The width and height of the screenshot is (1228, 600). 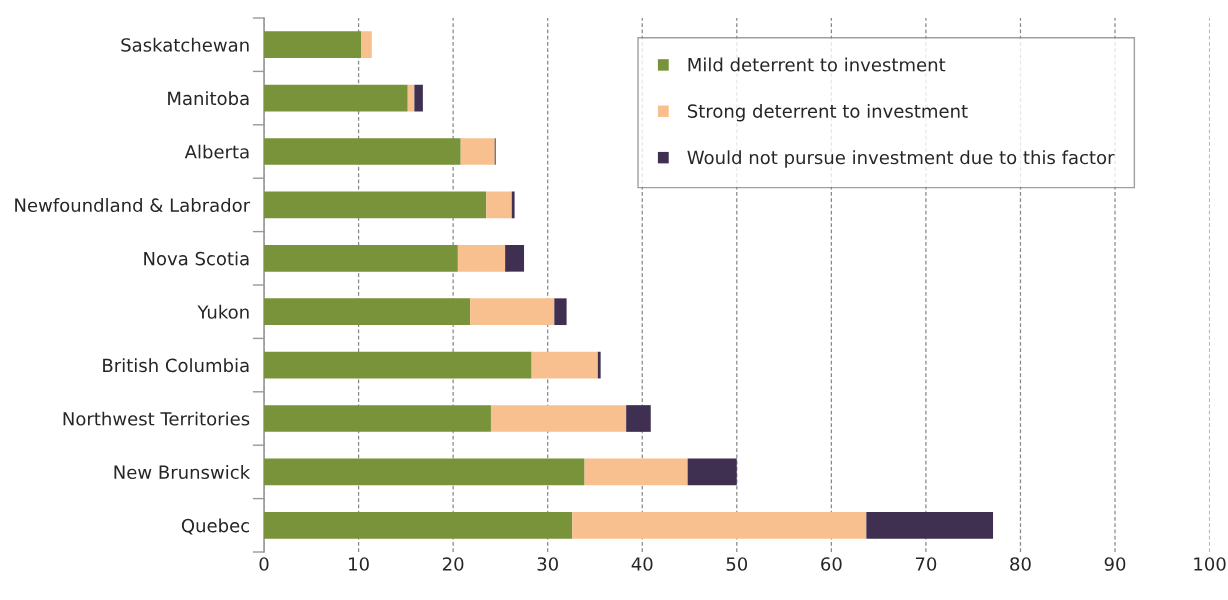 I want to click on y-tick-label: Yukon, so click(x=223, y=311).